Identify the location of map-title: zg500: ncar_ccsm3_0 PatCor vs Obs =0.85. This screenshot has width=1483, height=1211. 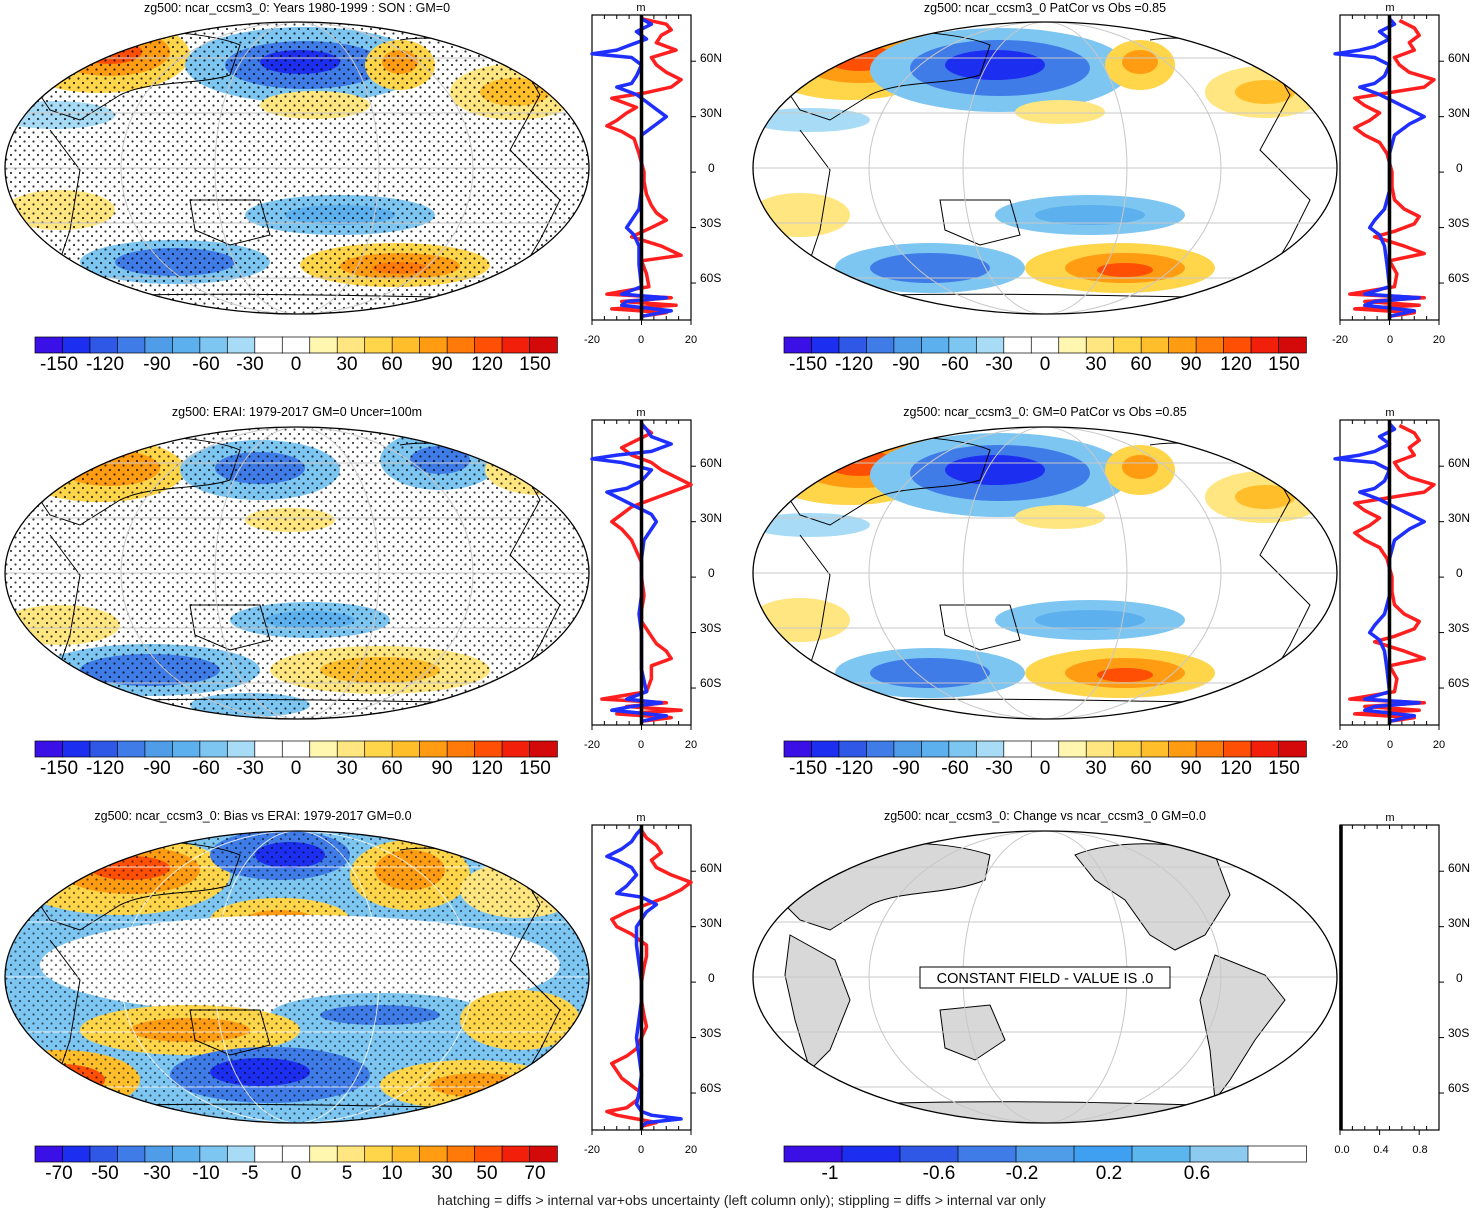
(1045, 8).